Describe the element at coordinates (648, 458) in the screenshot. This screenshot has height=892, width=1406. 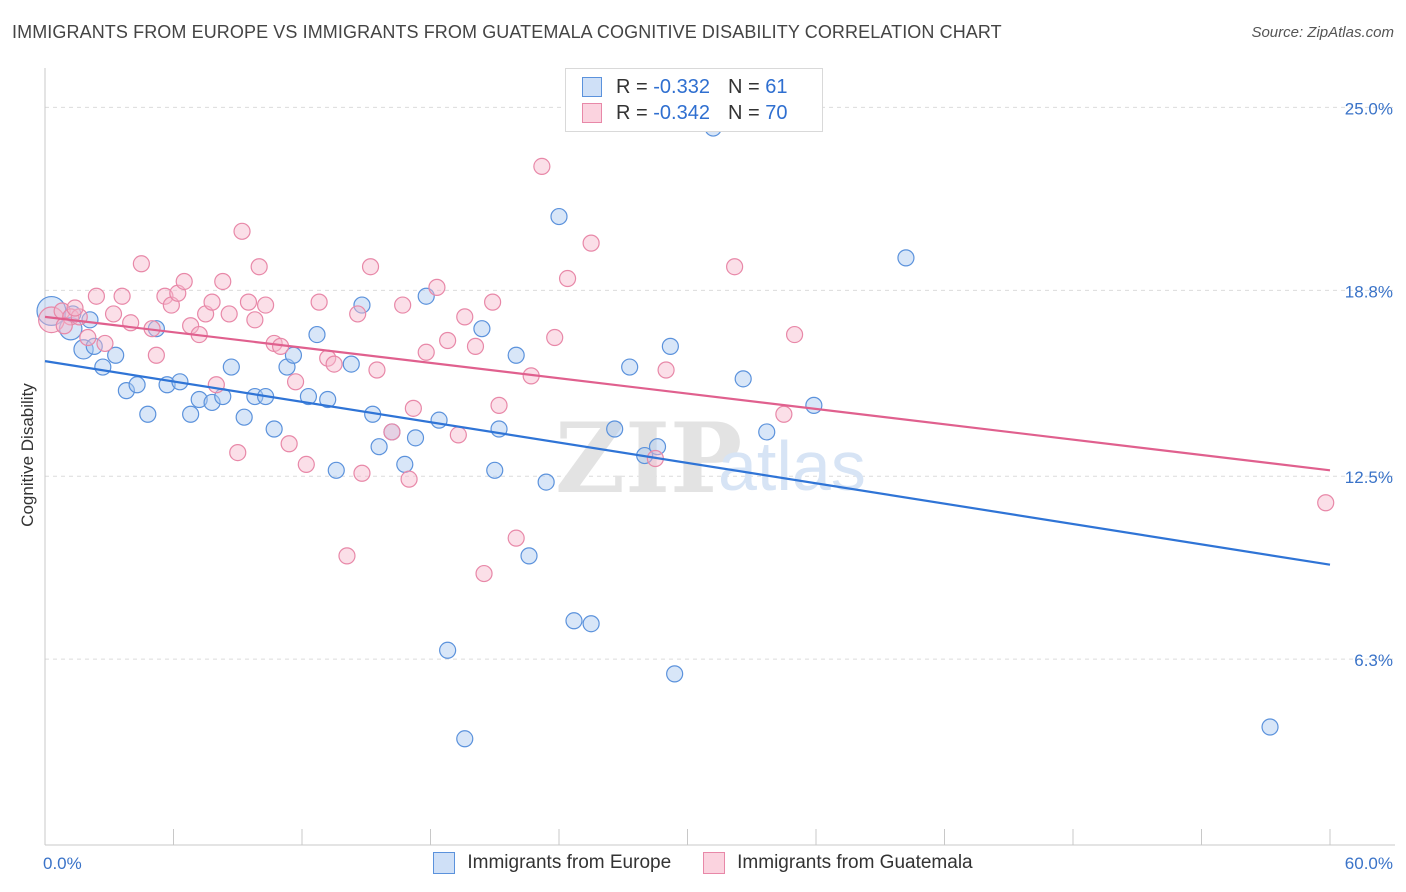
I see `watermark-zip: ZIP` at that location.